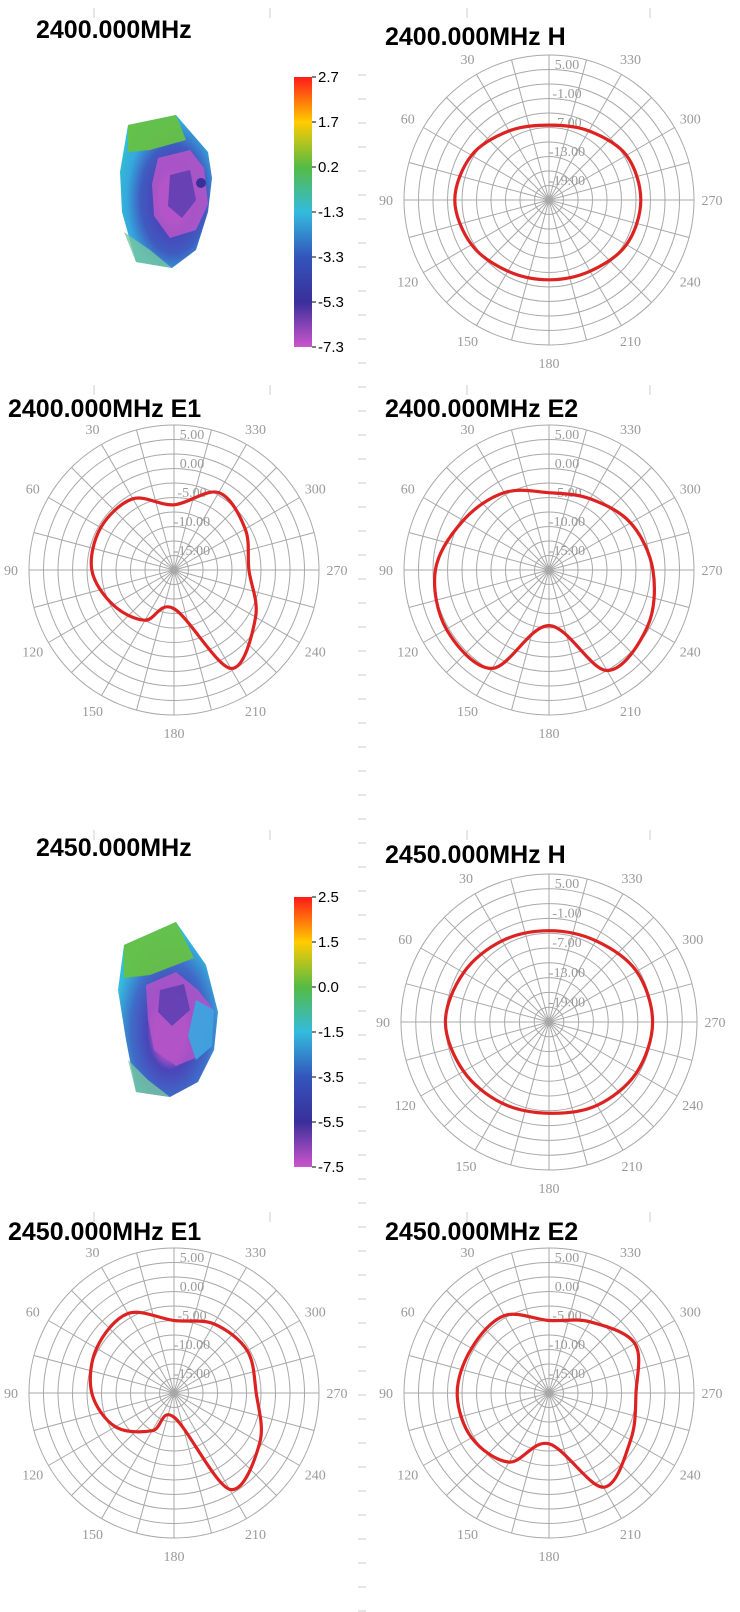  I want to click on radial-tick-label: -15.00, so click(567, 1374).